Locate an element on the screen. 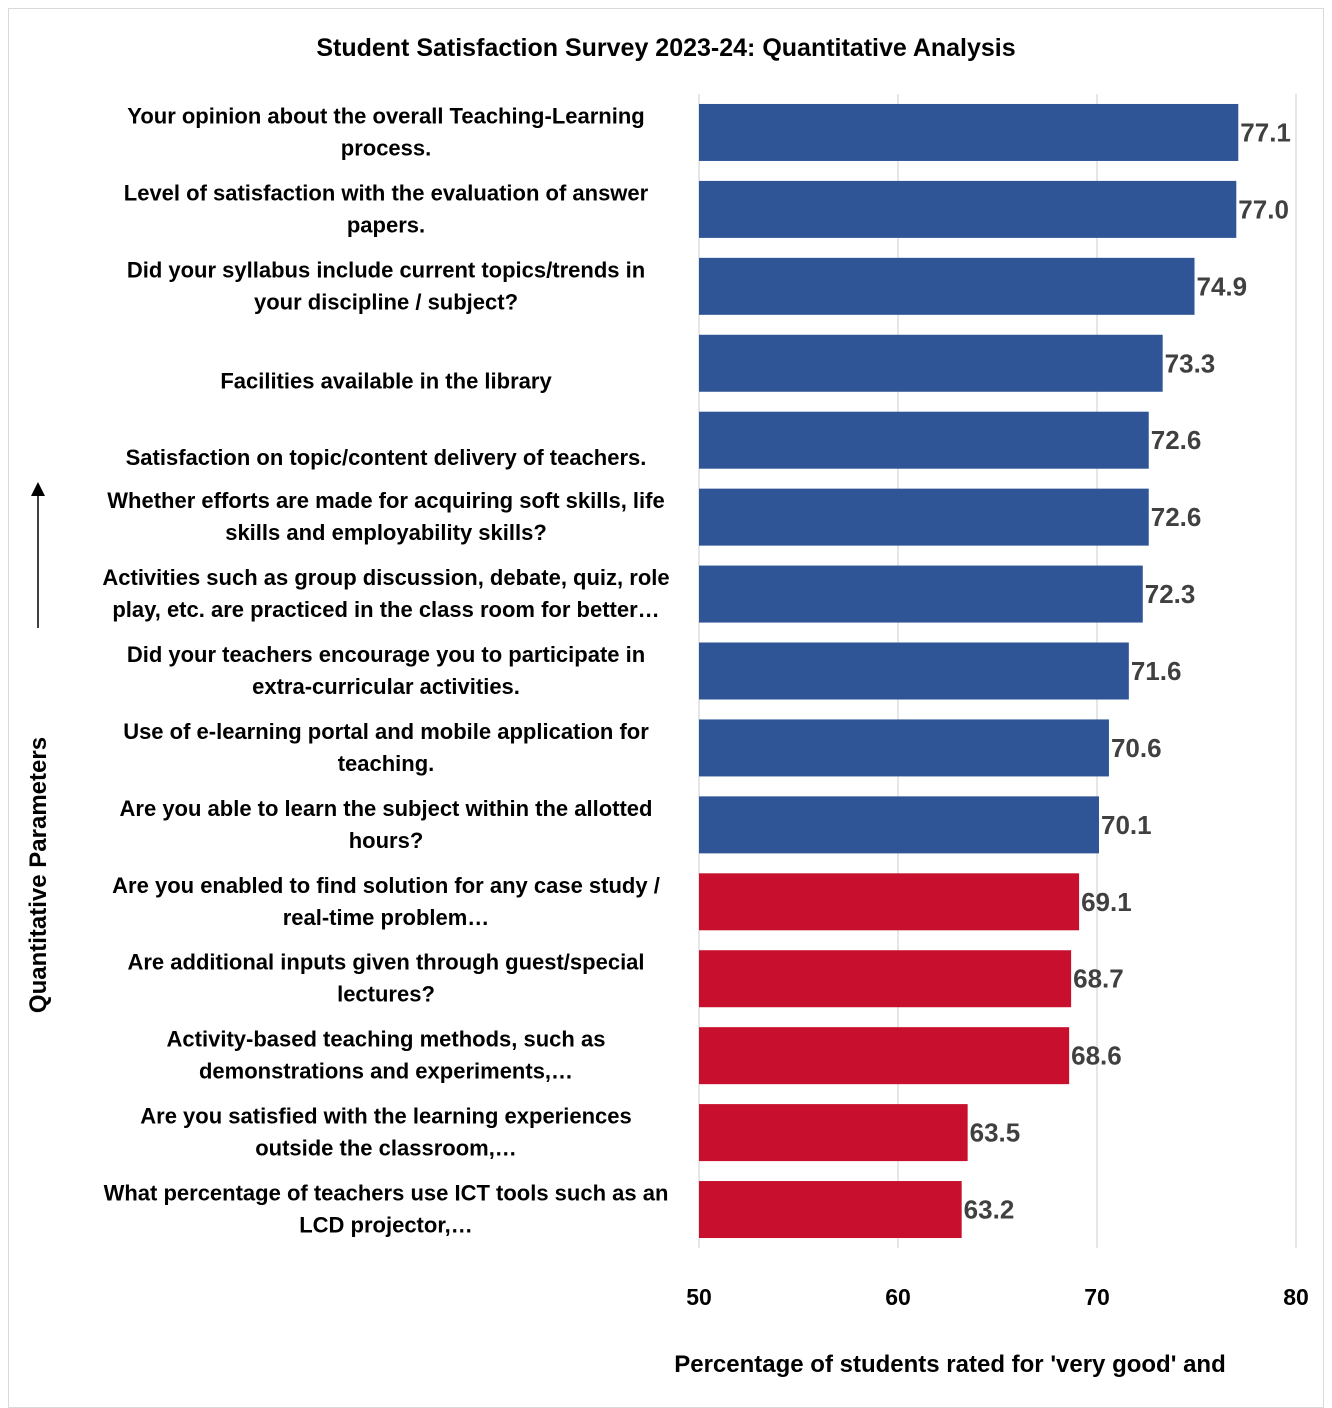  category-label: teaching. is located at coordinates (386, 763).